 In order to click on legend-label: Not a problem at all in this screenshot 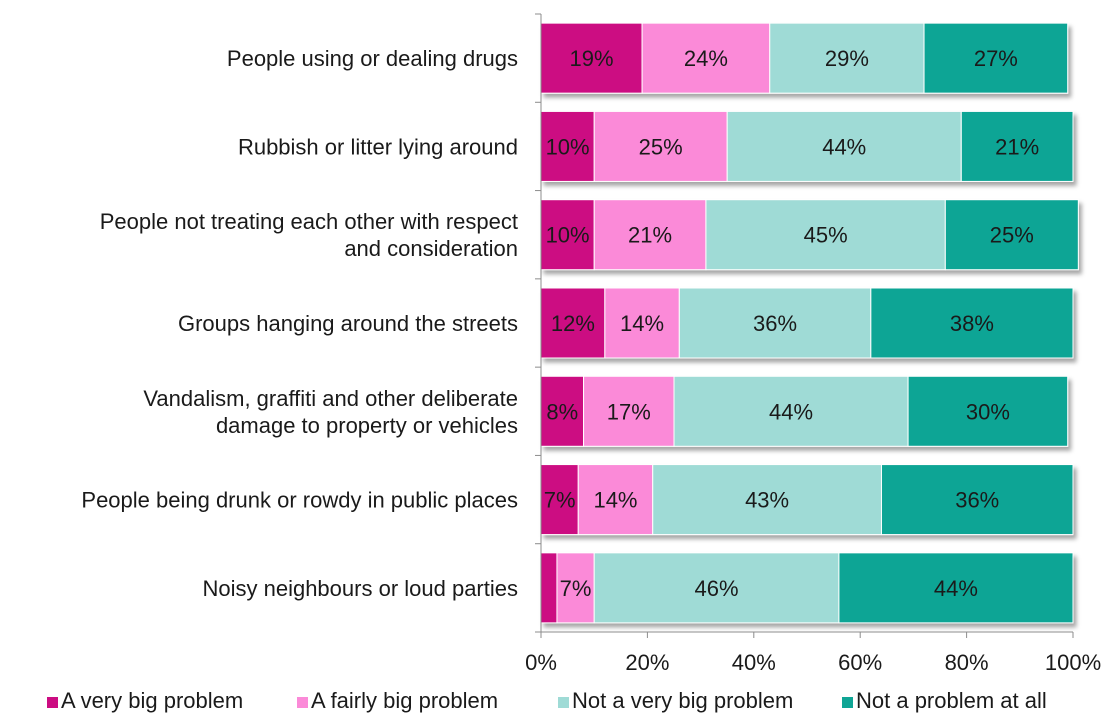, I will do `click(951, 700)`.